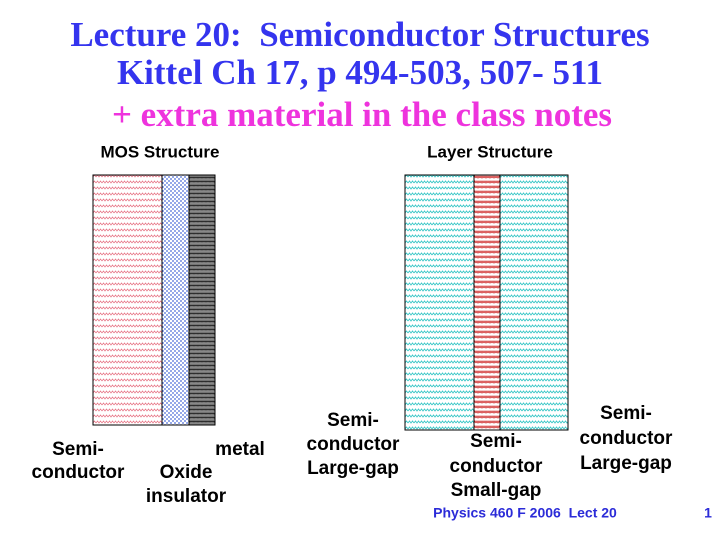 The image size is (720, 540). I want to click on title-line: Lecture 20: Semiconductor Structures, so click(359, 34).